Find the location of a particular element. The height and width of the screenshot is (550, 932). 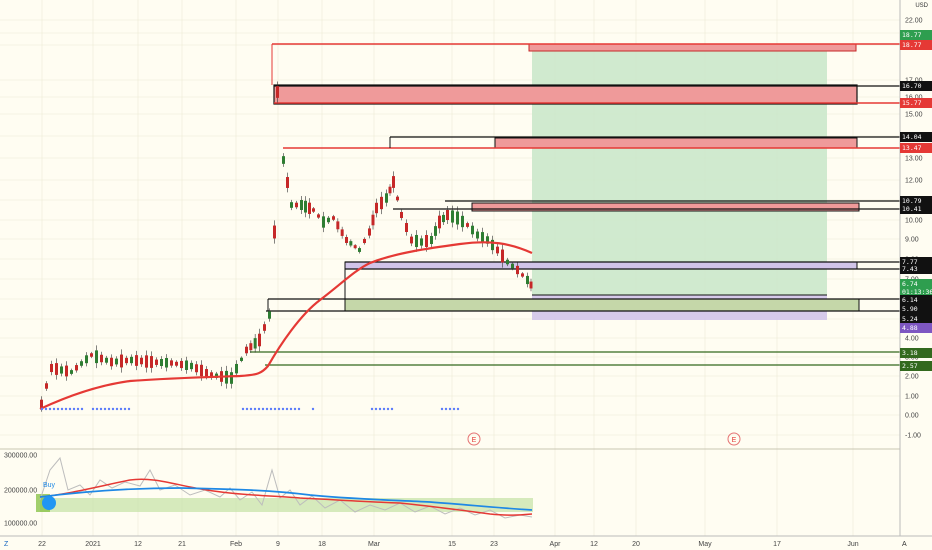

time-tick: 12 is located at coordinates (594, 544).